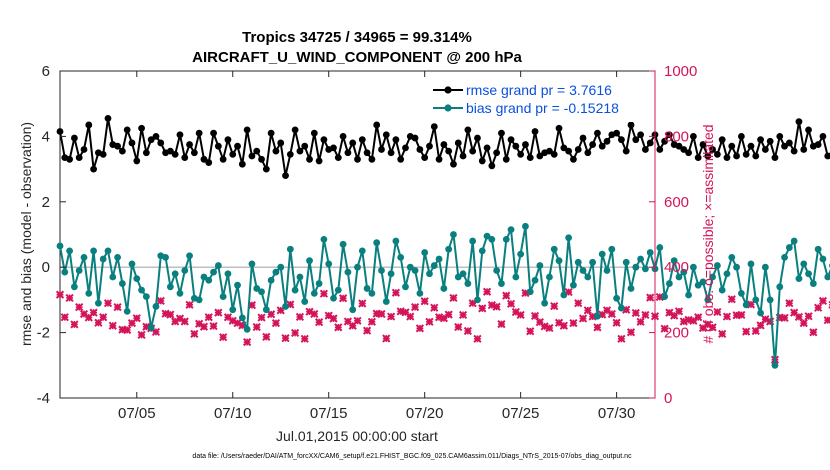 The image size is (830, 470). What do you see at coordinates (448, 90) in the screenshot?
I see `legend-rmse-marker` at bounding box center [448, 90].